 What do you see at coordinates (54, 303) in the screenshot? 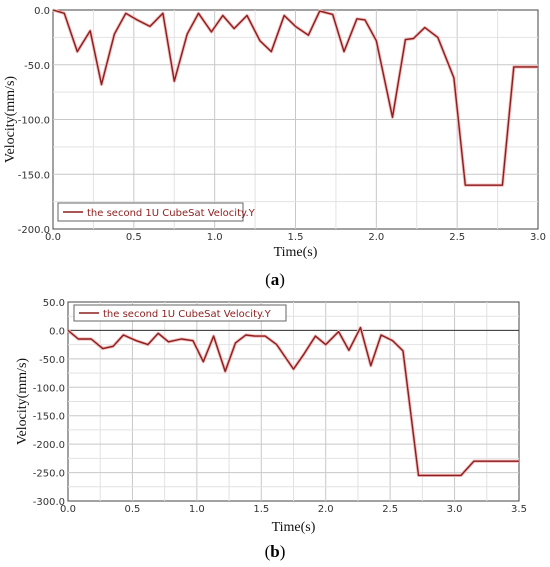
I see `y-tick-label: 50.0` at bounding box center [54, 303].